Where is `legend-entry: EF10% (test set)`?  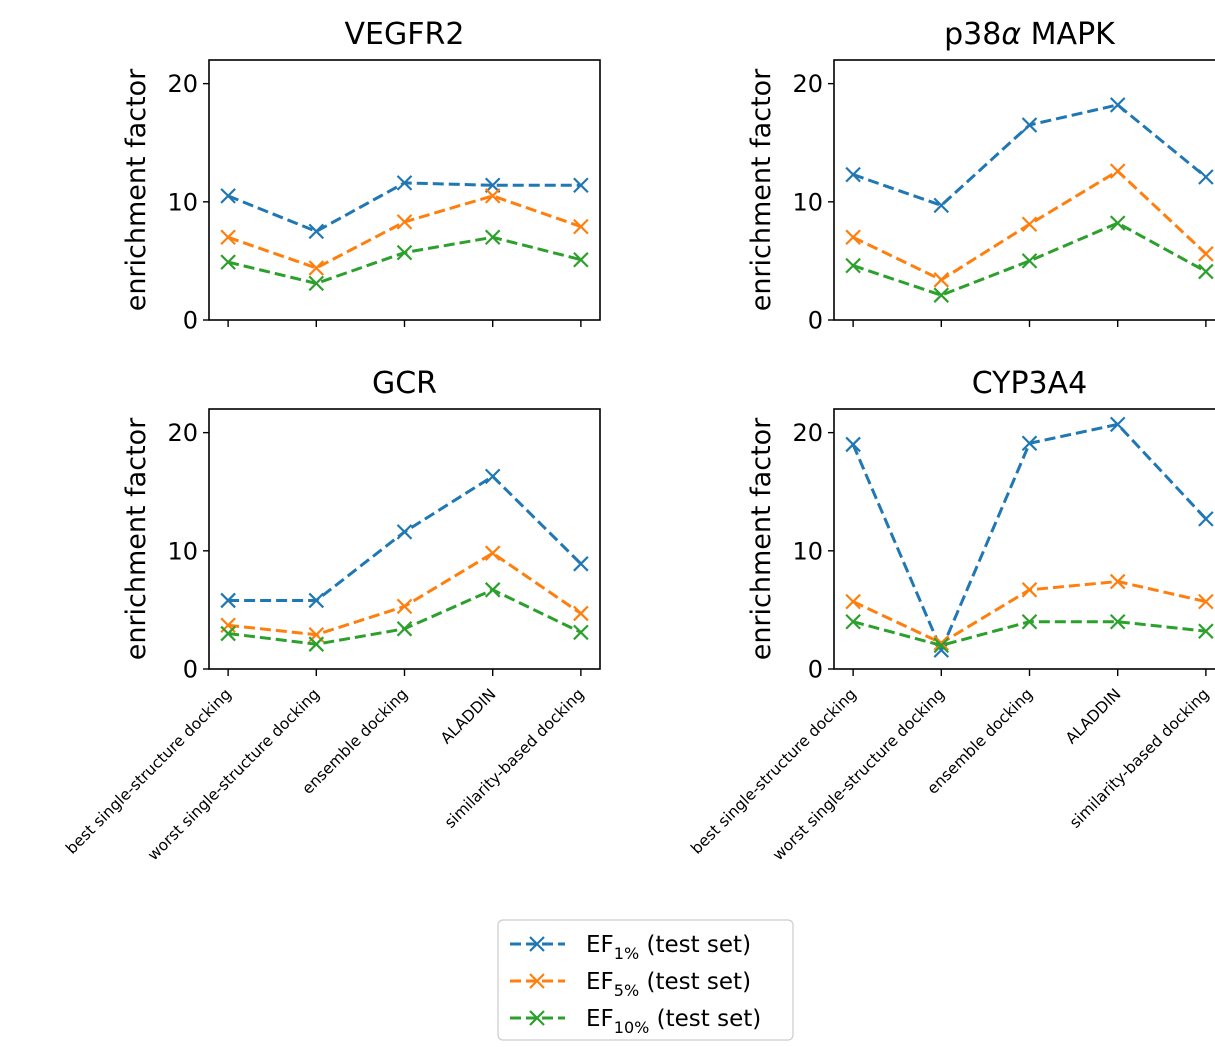
legend-entry: EF10% (test set) is located at coordinates (635, 1021).